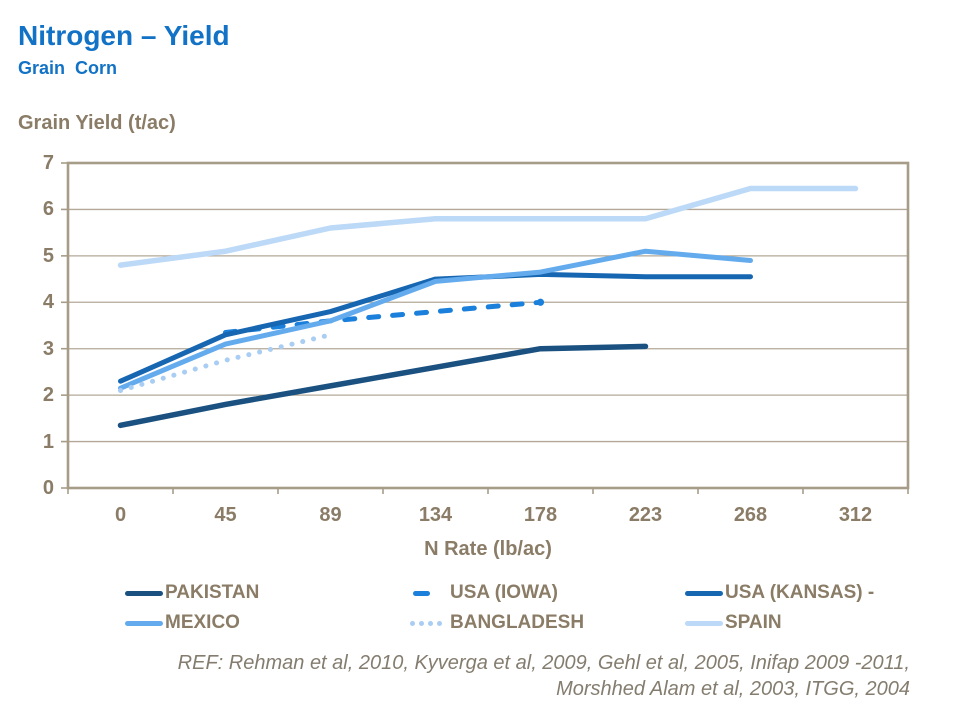  Describe the element at coordinates (855, 515) in the screenshot. I see `x-tick-label: 312` at that location.